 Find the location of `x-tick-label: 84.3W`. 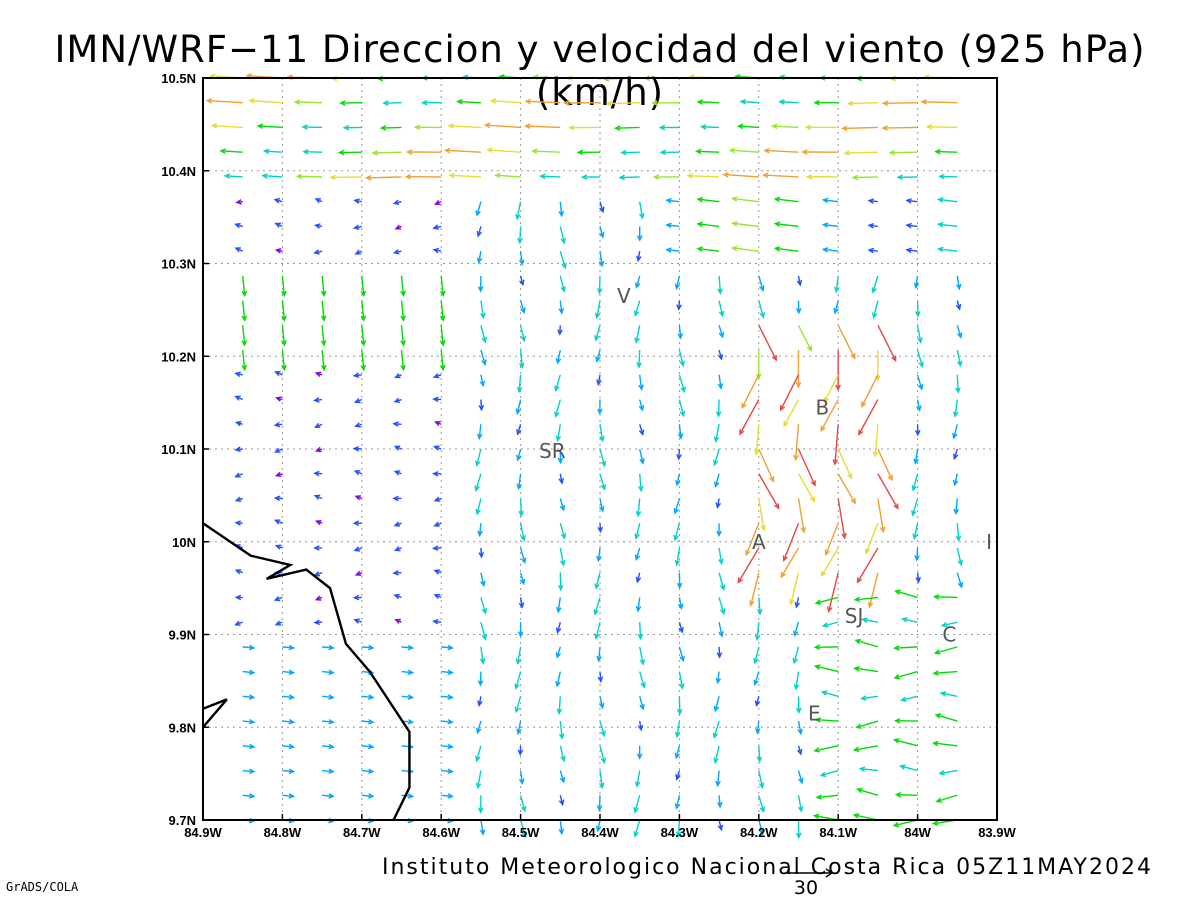

x-tick-label: 84.3W is located at coordinates (680, 832).